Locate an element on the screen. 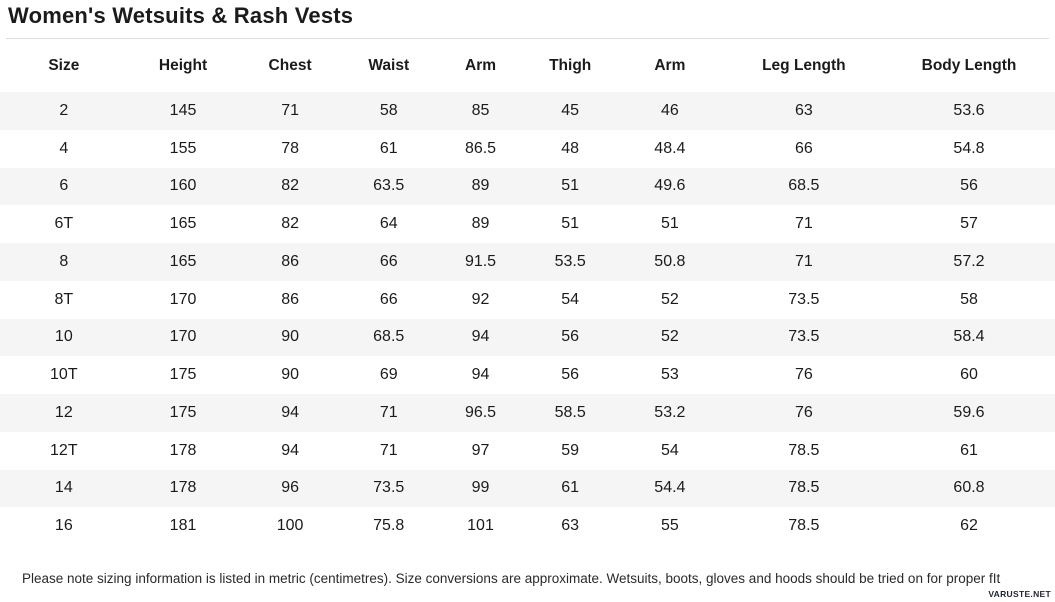 Image resolution: width=1055 pixels, height=602 pixels. measurement-cell: 54.8 is located at coordinates (969, 148).